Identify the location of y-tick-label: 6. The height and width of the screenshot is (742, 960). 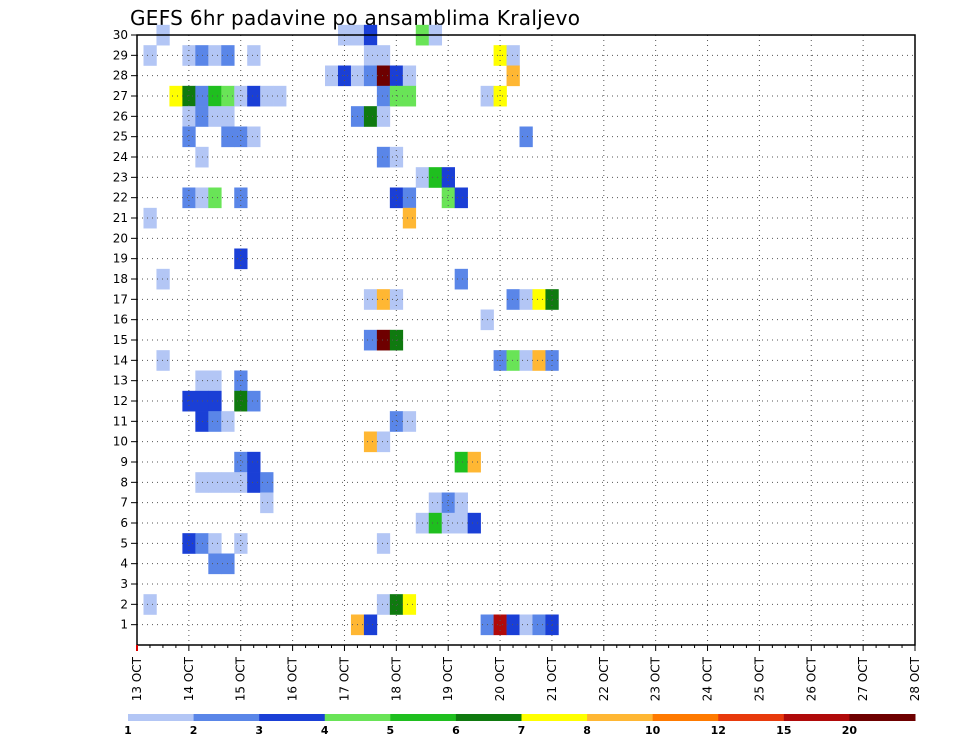
(124, 523).